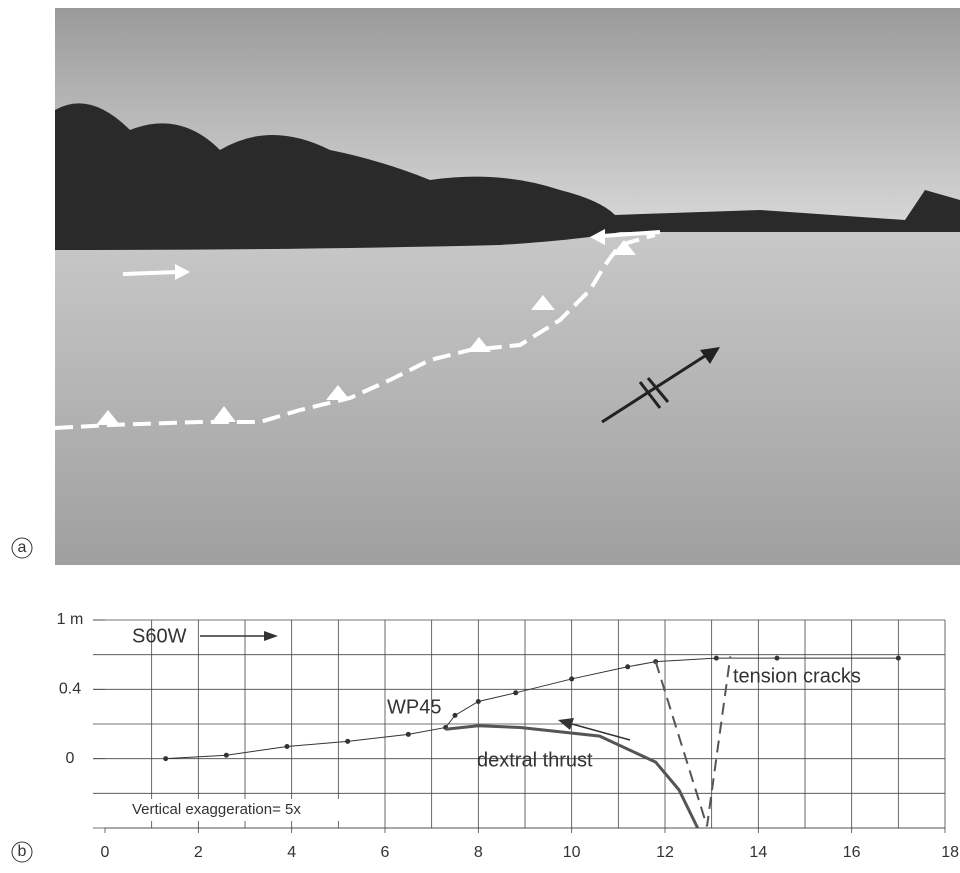  I want to click on annotation: S60W, so click(159, 636).